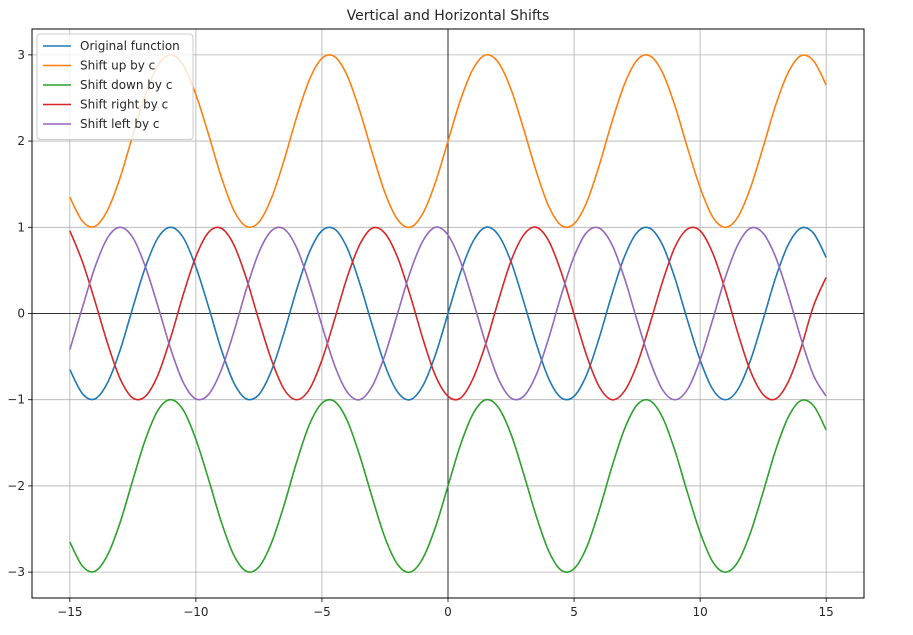 The width and height of the screenshot is (913, 635). Describe the element at coordinates (699, 612) in the screenshot. I see `x-tick-label-5: 10` at that location.